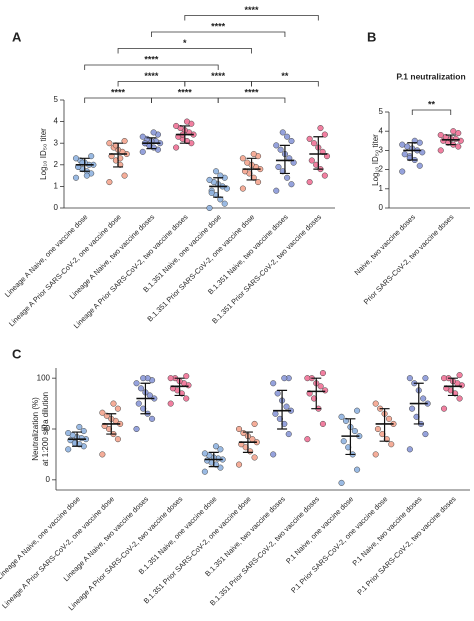 This screenshot has width=474, height=621. Describe the element at coordinates (17, 36) in the screenshot. I see `panel-label: A` at that location.